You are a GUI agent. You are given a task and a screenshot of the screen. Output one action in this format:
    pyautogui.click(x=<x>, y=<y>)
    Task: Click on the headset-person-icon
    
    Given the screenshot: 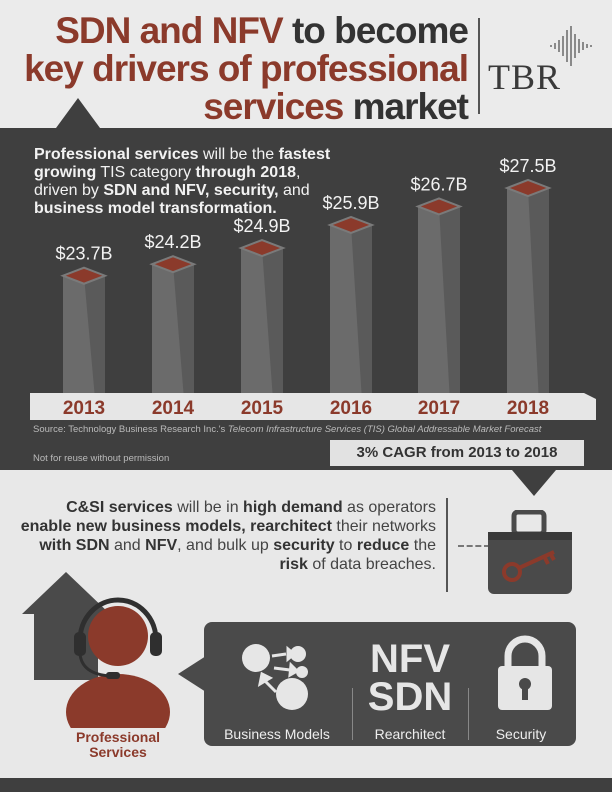 What is the action you would take?
    pyautogui.click(x=118, y=662)
    